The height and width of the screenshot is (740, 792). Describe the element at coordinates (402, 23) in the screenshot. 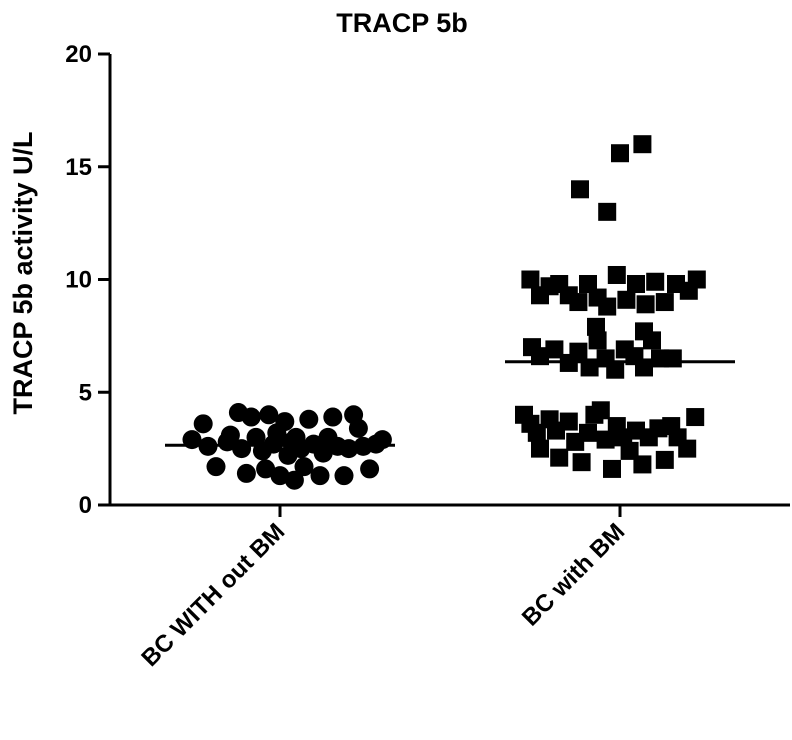

I see `chart-title: TRACP 5b` at that location.